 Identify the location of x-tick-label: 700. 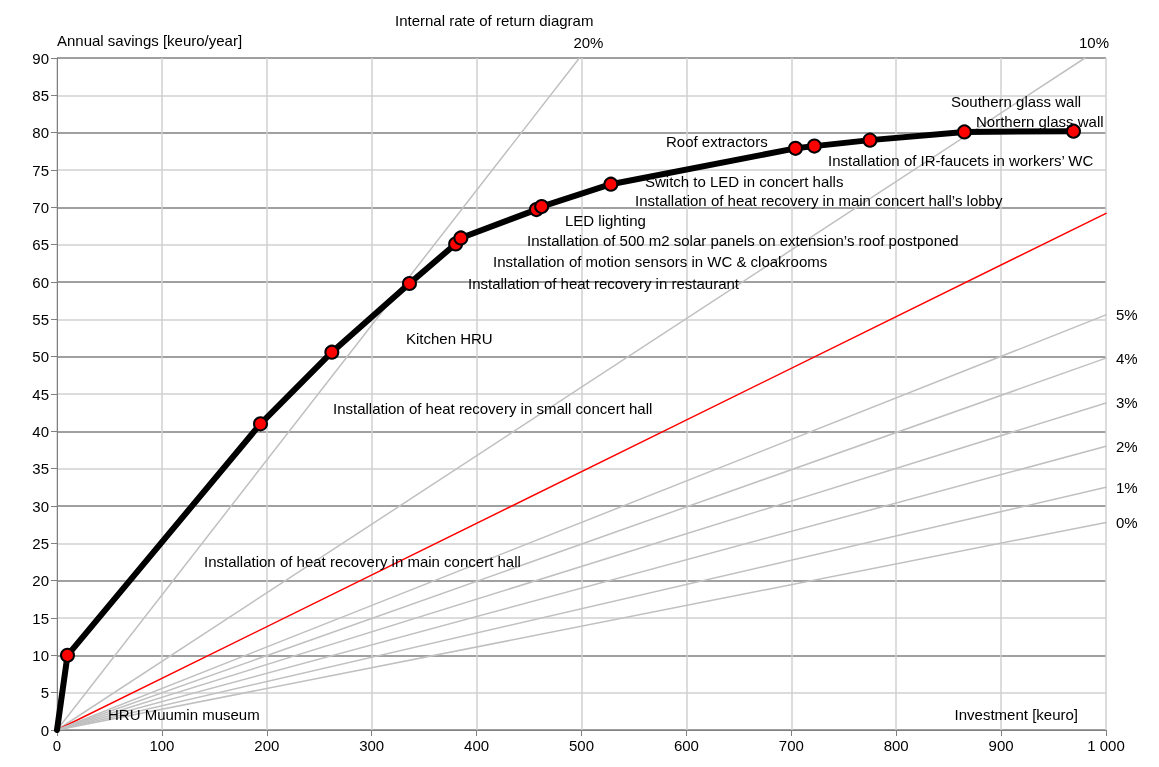
(791, 745).